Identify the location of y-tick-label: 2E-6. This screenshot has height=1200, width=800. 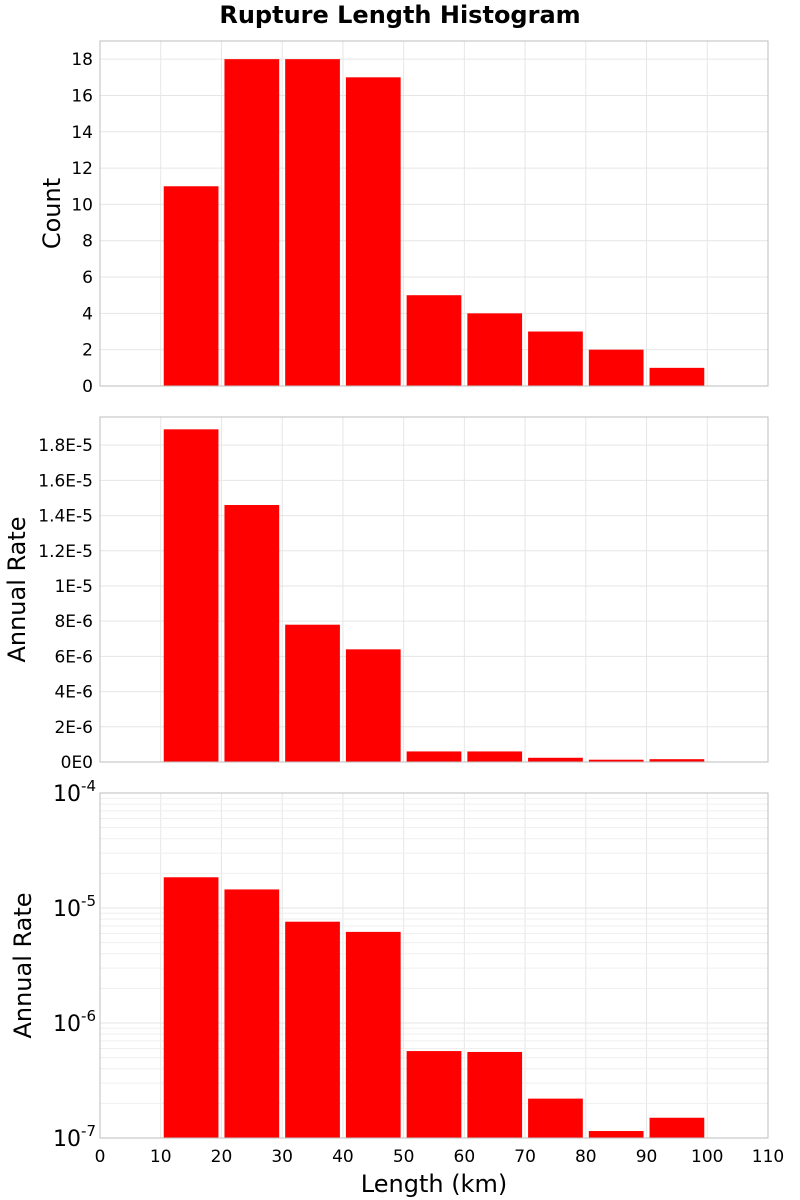
(73, 728).